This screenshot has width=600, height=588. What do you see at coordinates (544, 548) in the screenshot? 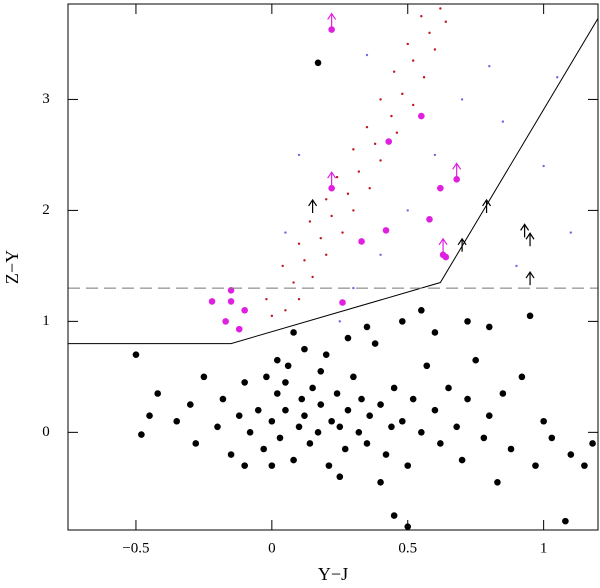
I see `x-tick-label: 1` at bounding box center [544, 548].